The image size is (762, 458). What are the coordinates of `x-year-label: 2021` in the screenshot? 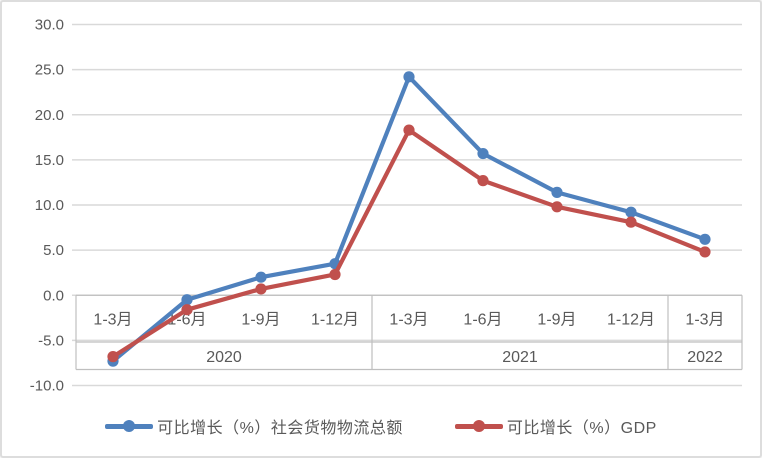 It's located at (520, 357).